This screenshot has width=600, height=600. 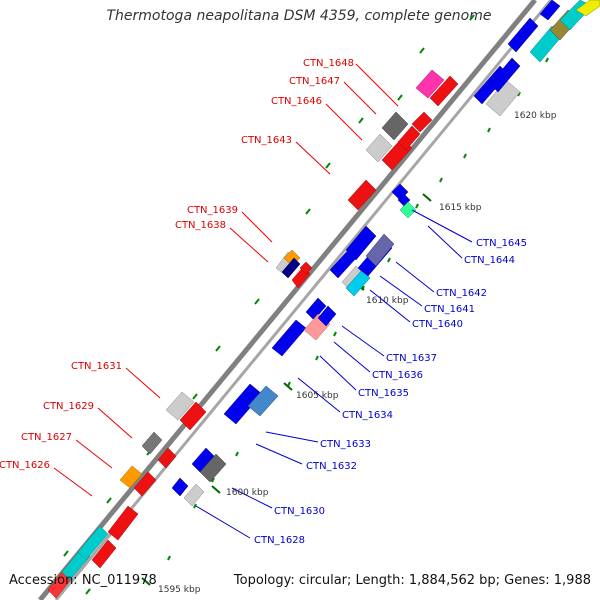 What do you see at coordinates (397, 375) in the screenshot?
I see `gene-label: CTN_1636` at bounding box center [397, 375].